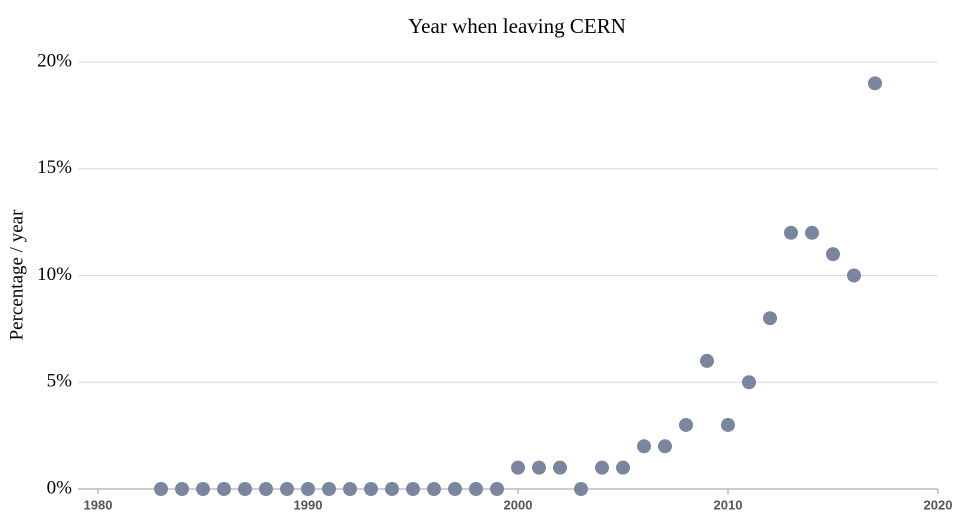  What do you see at coordinates (517, 26) in the screenshot?
I see `chart-title: Year when leaving CERN` at bounding box center [517, 26].